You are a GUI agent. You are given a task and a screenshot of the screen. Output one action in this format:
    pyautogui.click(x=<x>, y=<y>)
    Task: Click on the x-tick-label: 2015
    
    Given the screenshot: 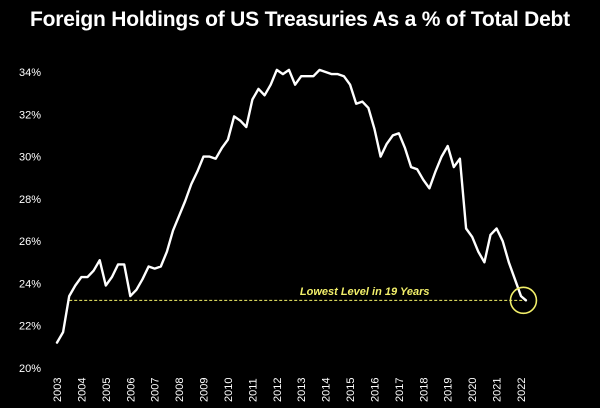 What is the action you would take?
    pyautogui.click(x=351, y=390)
    